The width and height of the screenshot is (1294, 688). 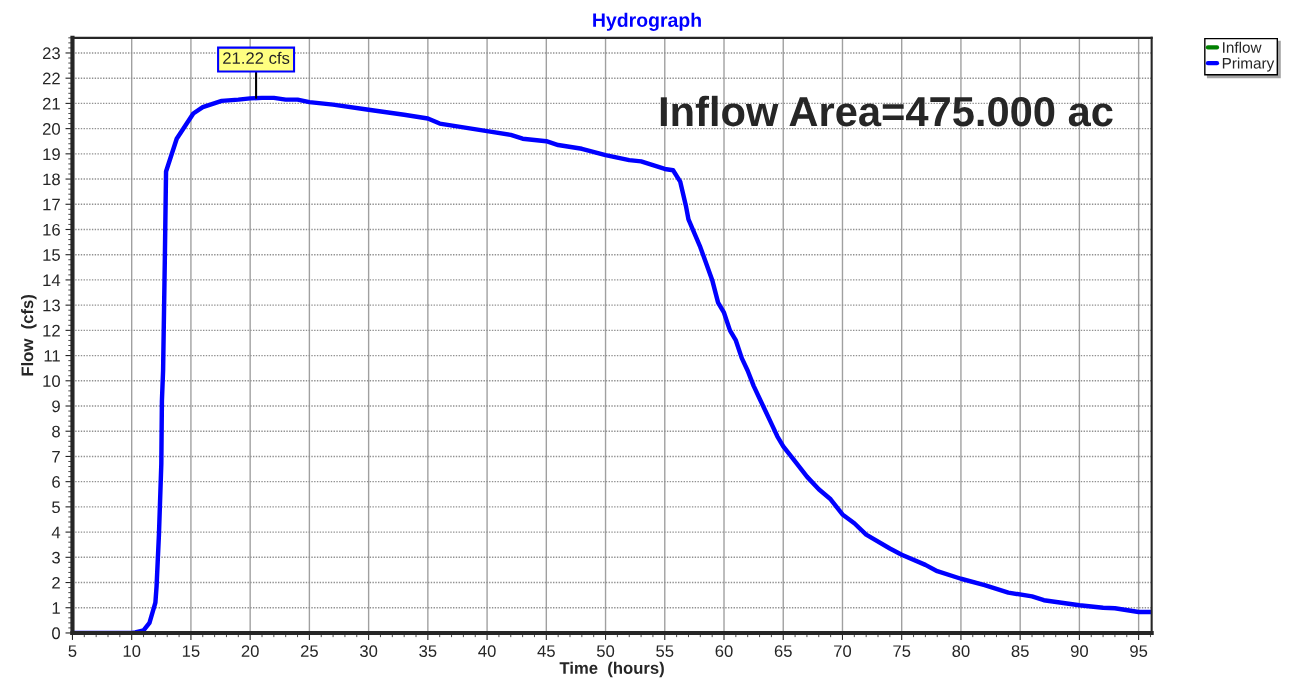 What do you see at coordinates (51, 129) in the screenshot?
I see `y-tick-label: 20` at bounding box center [51, 129].